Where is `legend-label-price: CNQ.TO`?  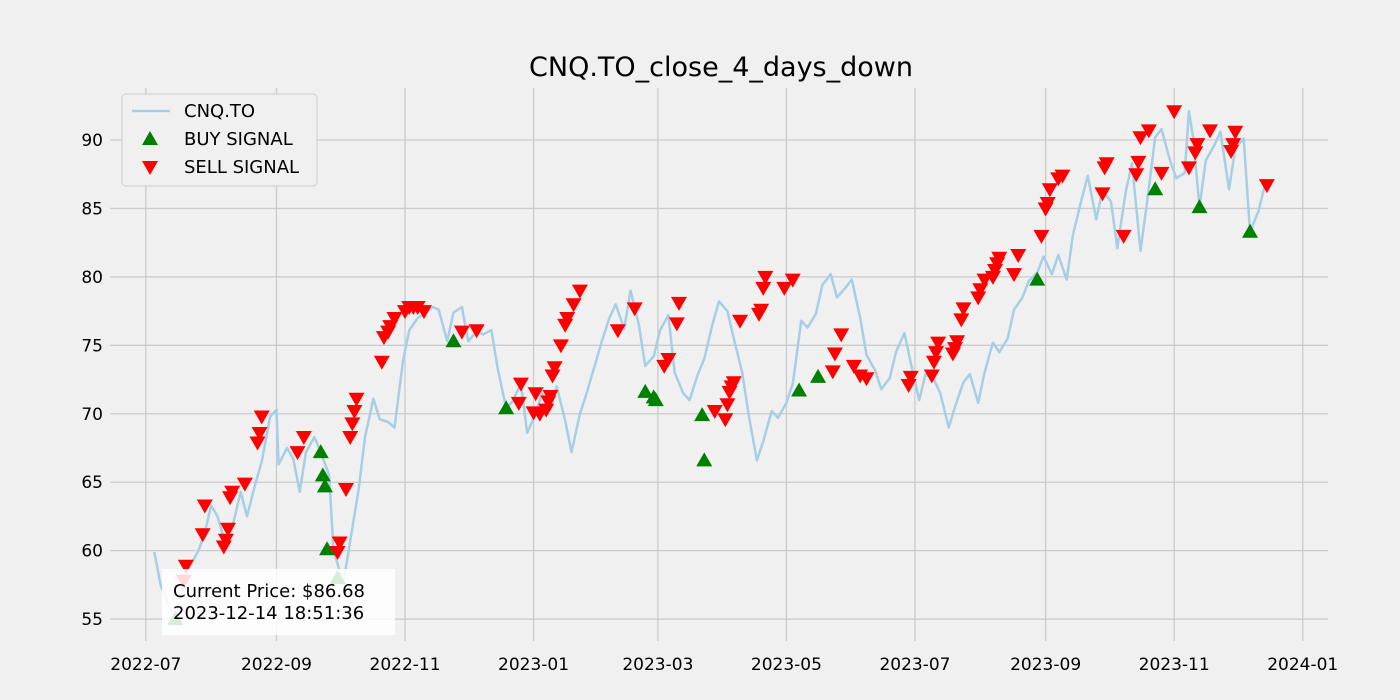 legend-label-price: CNQ.TO is located at coordinates (219, 111).